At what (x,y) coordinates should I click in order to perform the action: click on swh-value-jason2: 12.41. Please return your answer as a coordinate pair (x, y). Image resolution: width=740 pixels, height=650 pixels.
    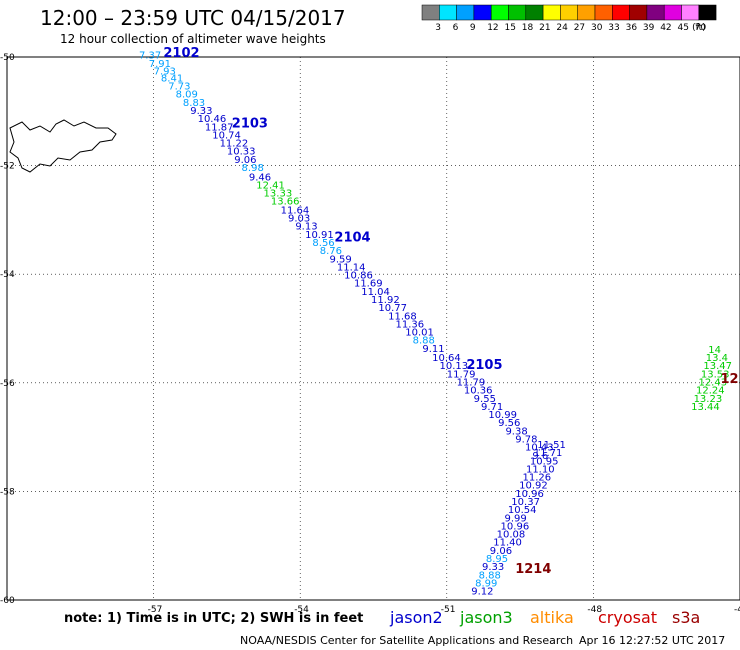
    Looking at the image, I should click on (270, 185).